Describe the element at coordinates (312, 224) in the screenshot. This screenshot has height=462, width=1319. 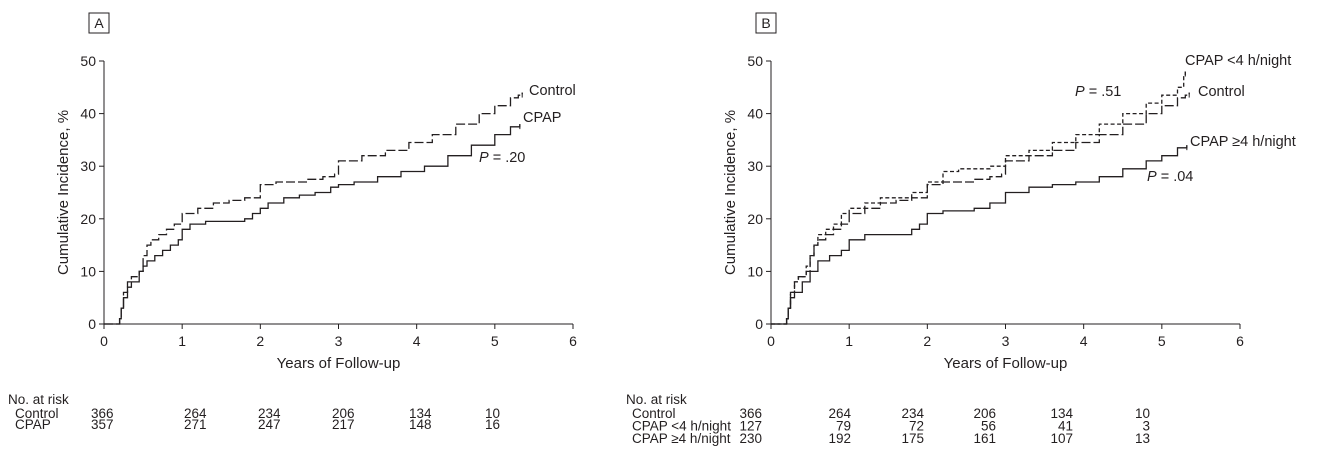
I see `series-line-cpap` at that location.